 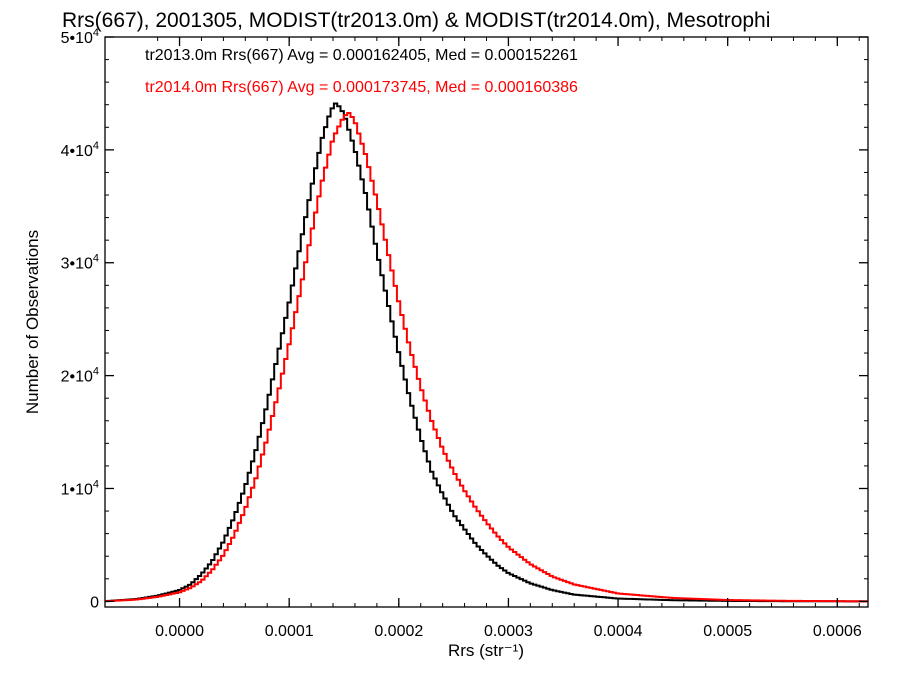 I want to click on y-tick-label-2: 2•104, so click(x=80, y=376).